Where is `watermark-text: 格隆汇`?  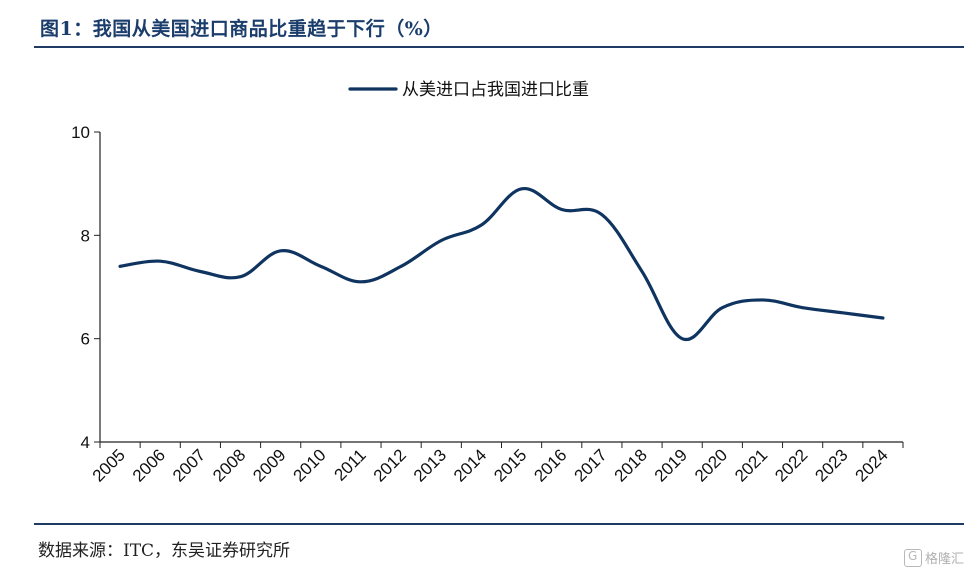 watermark-text: 格隆汇 is located at coordinates (944, 559).